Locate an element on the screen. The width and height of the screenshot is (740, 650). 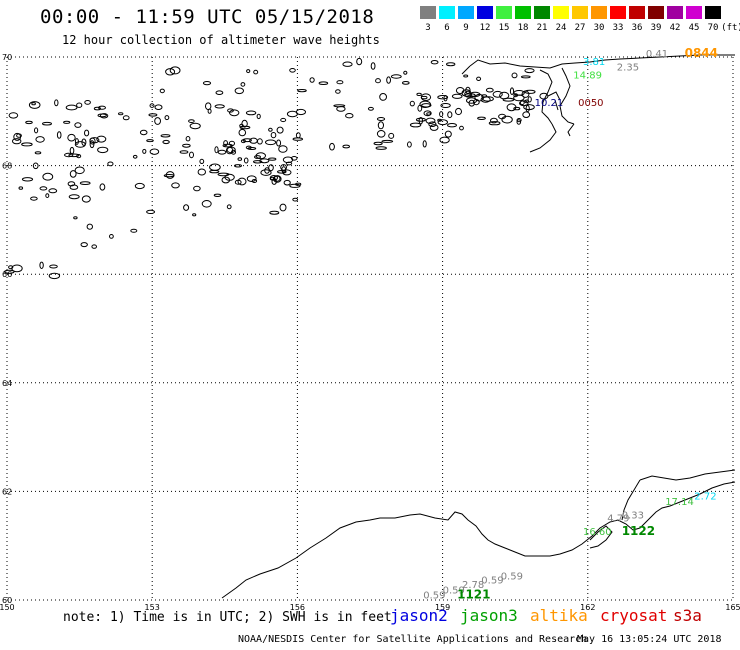
observation-label: 2.72 is located at coordinates (705, 497).